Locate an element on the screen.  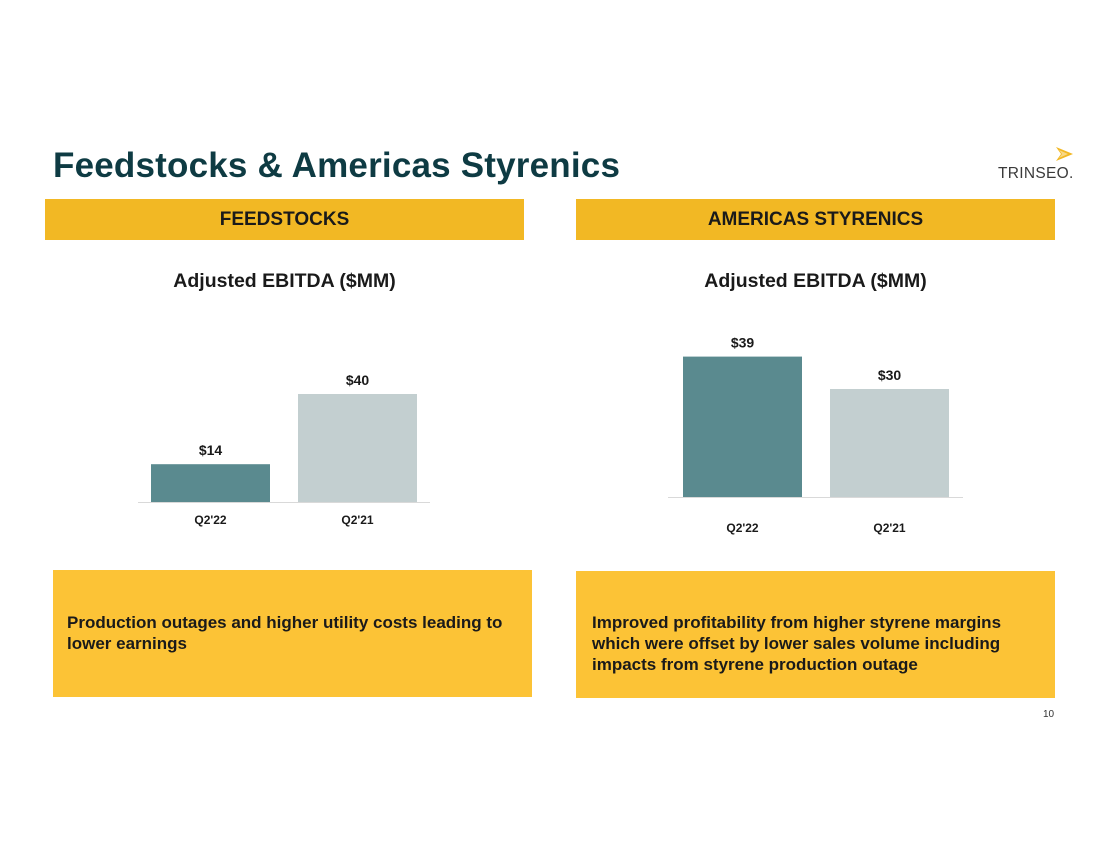
page-title: Feedstocks & Americas Styrenics is located at coordinates (337, 165).